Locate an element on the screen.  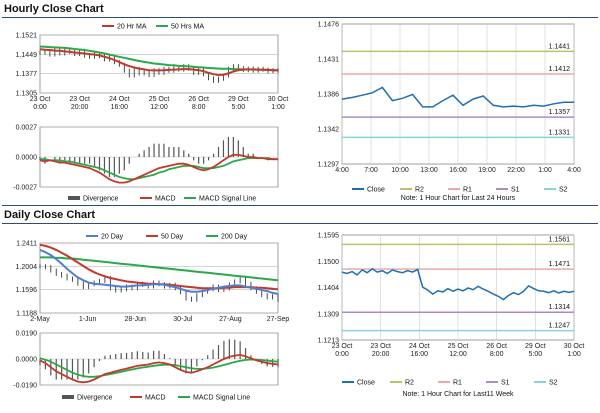
daily-legend-200day: 200 Day is located at coordinates (234, 237).